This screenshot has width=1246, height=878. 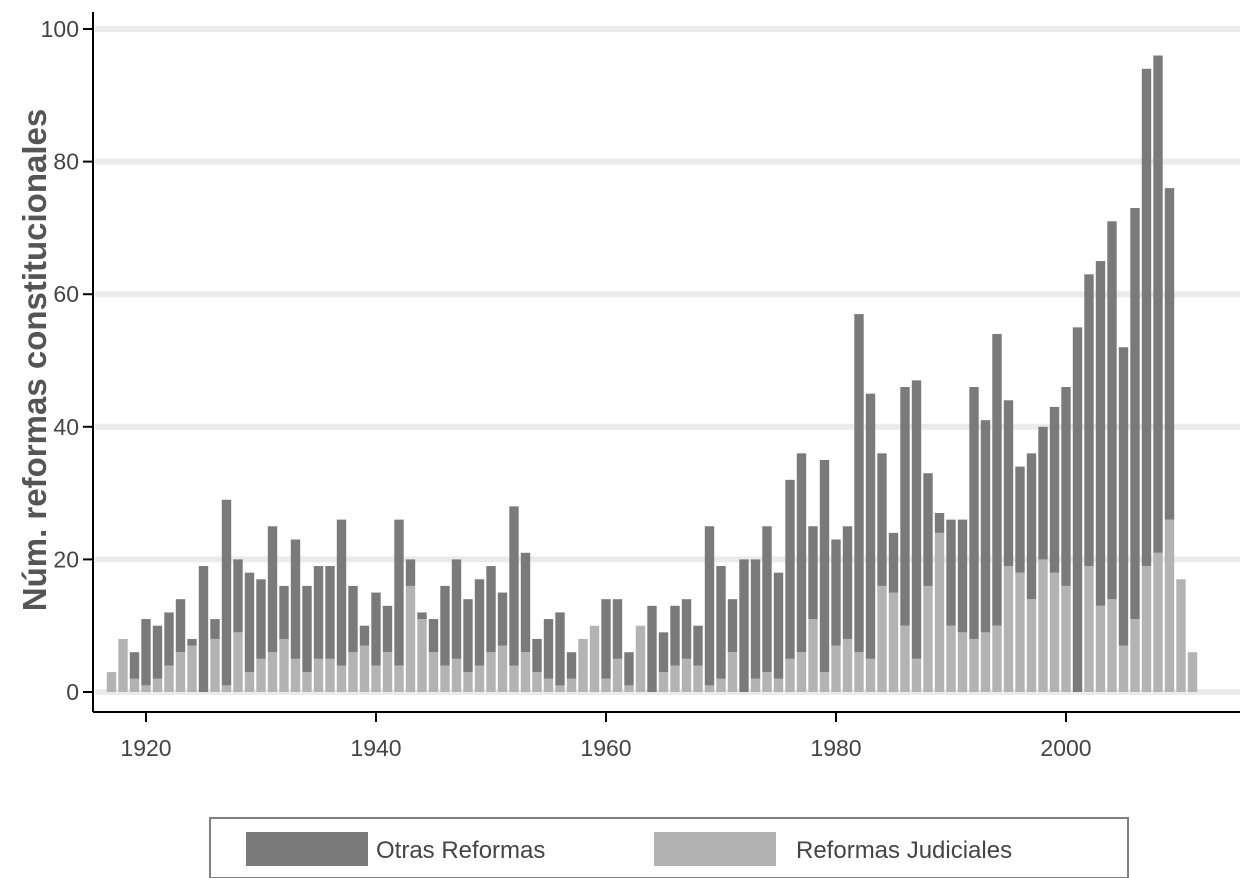 I want to click on x-tick-label: 1980, so click(x=835, y=748).